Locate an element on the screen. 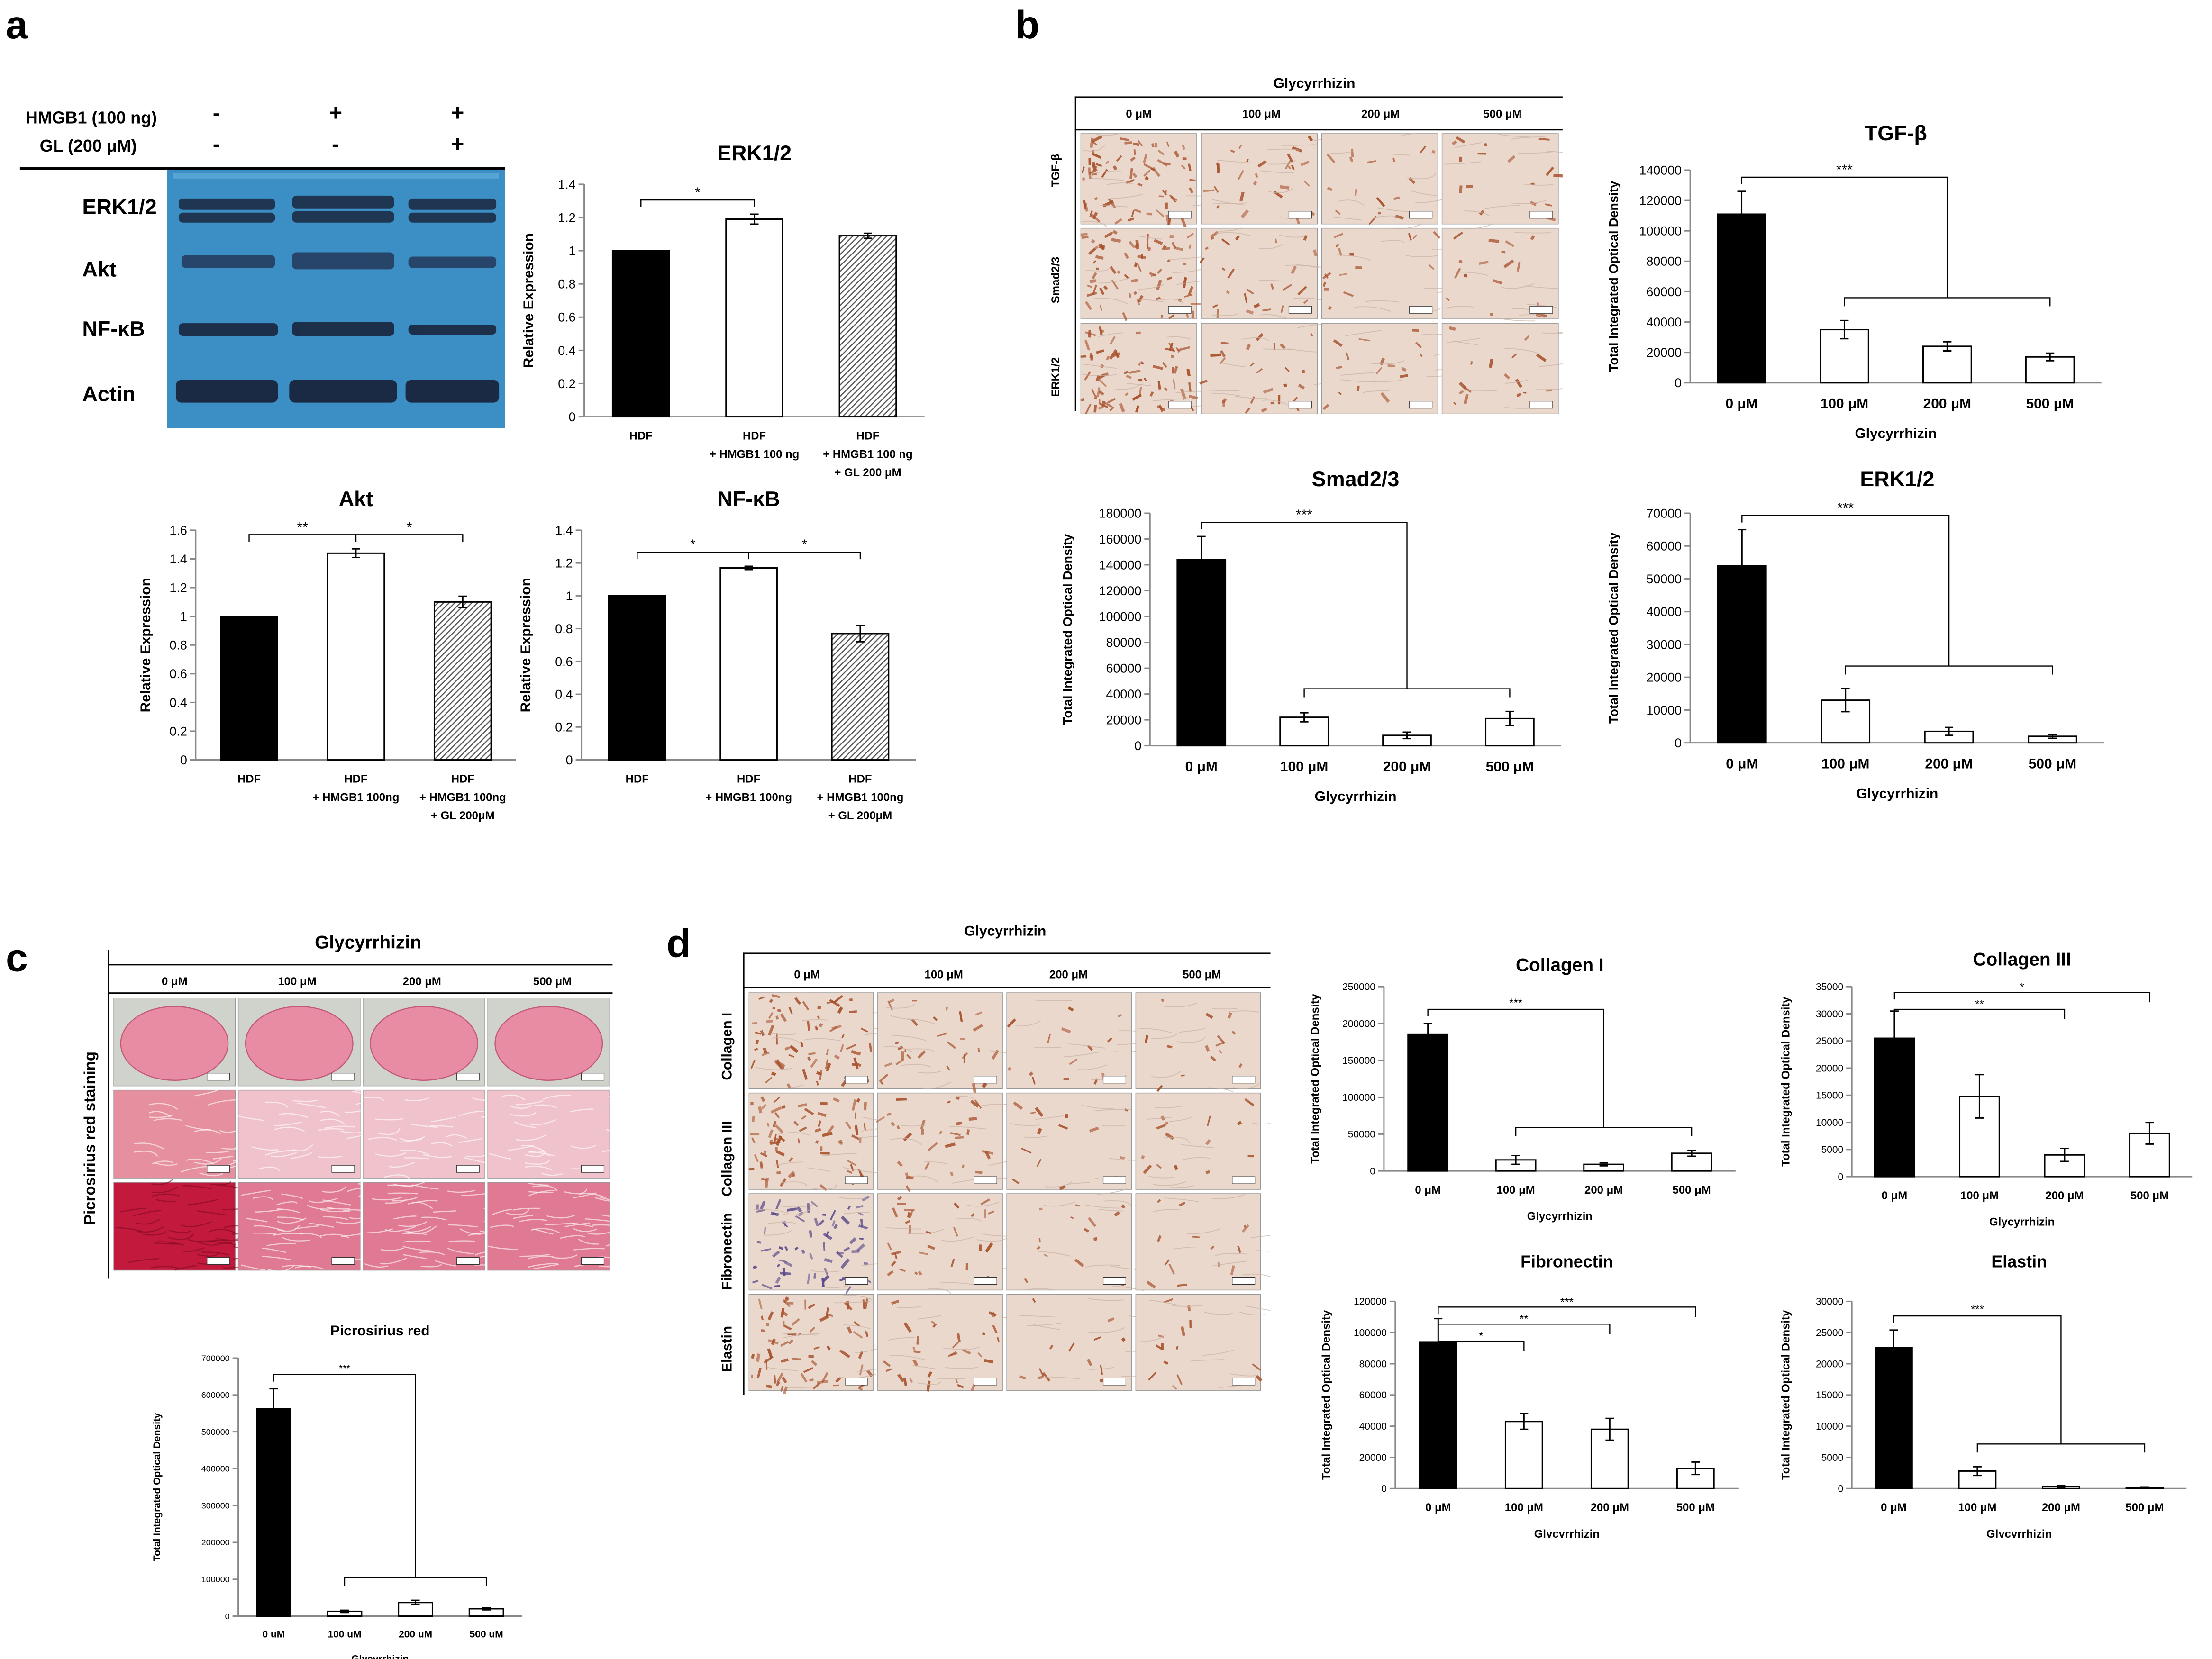 The height and width of the screenshot is (1659, 2212). sign-hmgb1-lane2: + is located at coordinates (336, 115).